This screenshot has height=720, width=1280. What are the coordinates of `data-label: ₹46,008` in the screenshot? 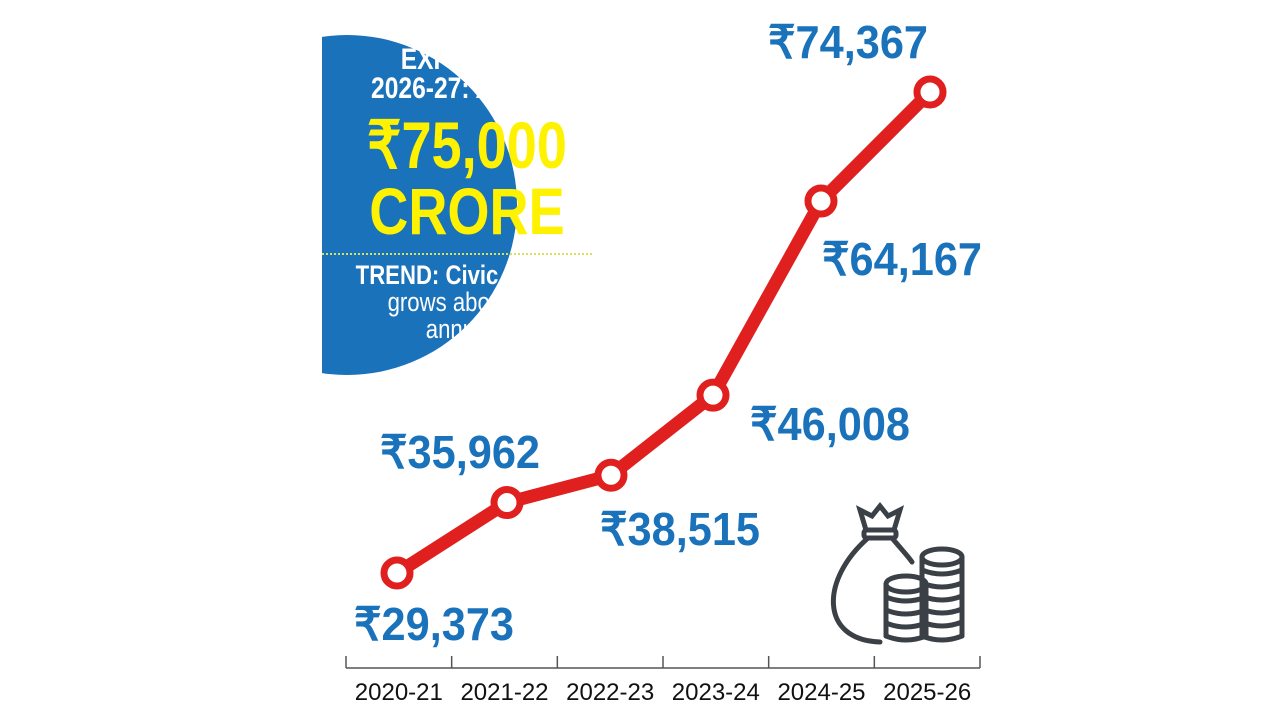 It's located at (830, 424).